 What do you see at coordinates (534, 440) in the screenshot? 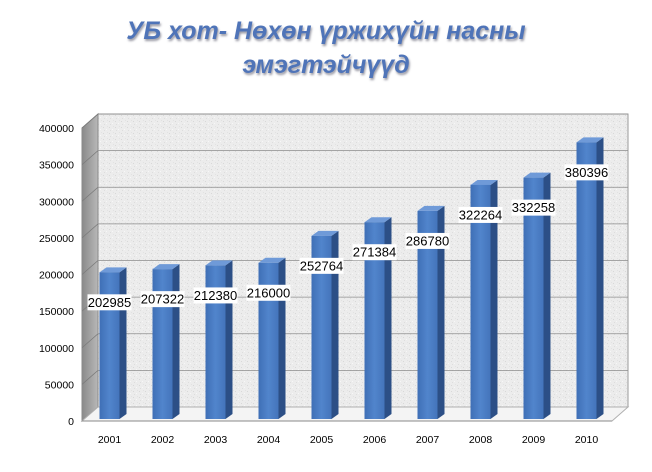
I see `x-tick-label: 2009` at bounding box center [534, 440].